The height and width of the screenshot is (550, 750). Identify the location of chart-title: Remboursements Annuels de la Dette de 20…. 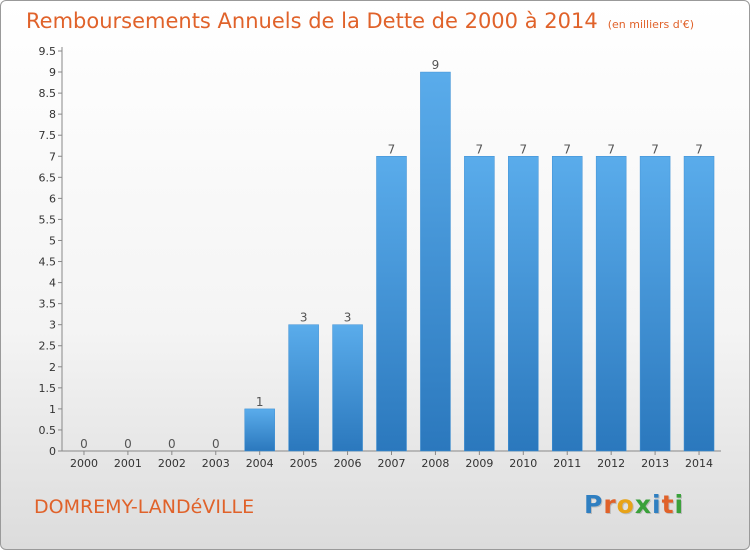
(360, 21).